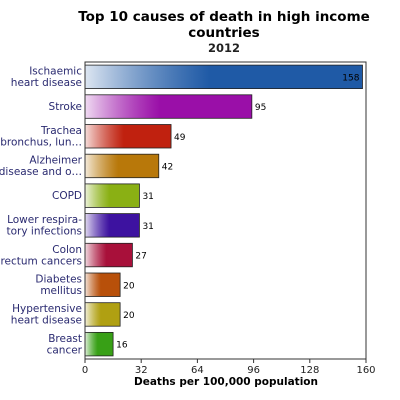 Image resolution: width=400 pixels, height=400 pixels. Describe the element at coordinates (85, 370) in the screenshot. I see `x-tick-label-0: 0` at that location.